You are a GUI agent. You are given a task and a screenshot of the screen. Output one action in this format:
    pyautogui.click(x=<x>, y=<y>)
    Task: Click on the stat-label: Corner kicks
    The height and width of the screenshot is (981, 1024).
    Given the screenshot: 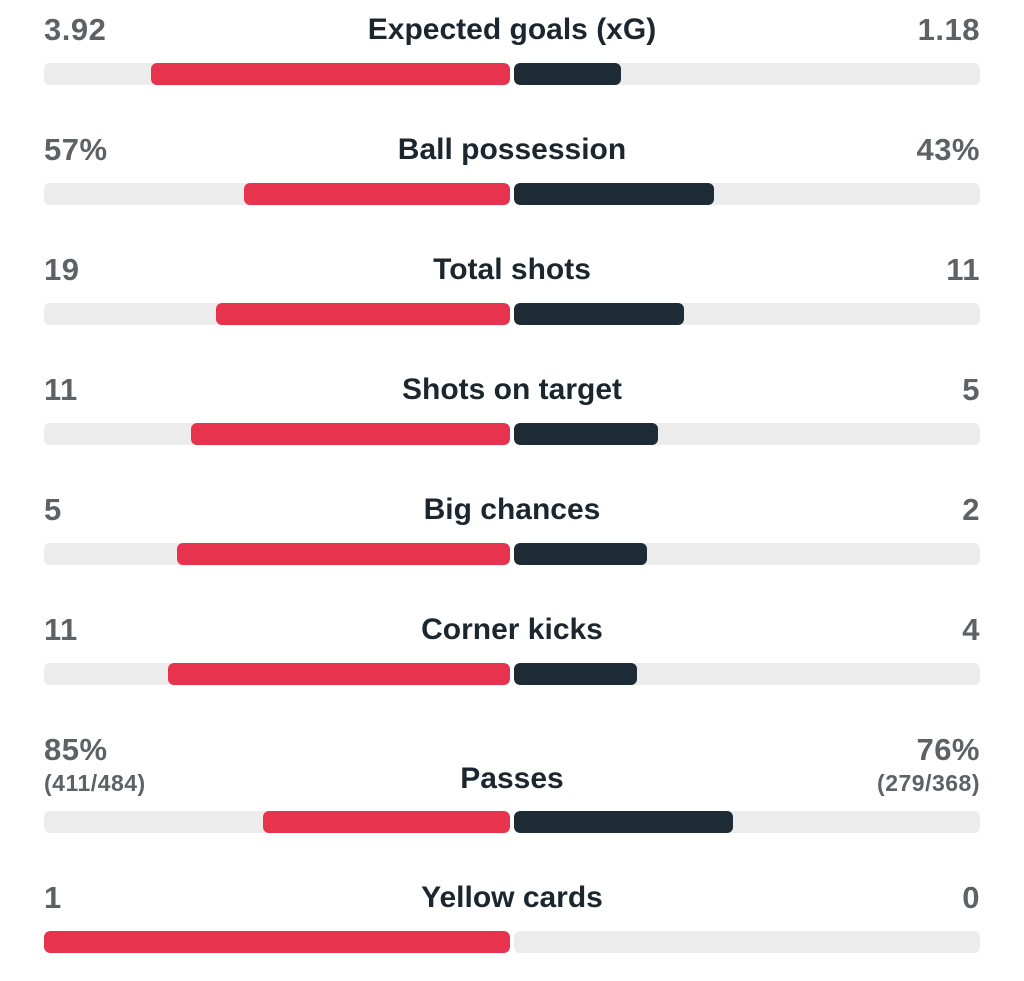 What is the action you would take?
    pyautogui.click(x=512, y=629)
    